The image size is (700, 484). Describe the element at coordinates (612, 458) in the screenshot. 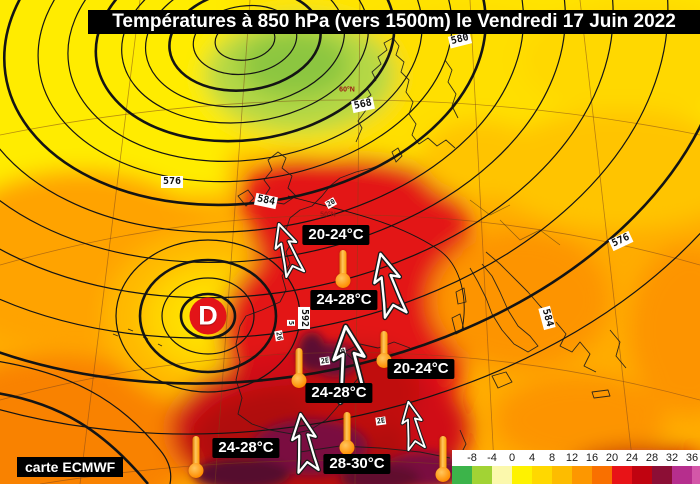

I see `legend-tick: 20` at that location.